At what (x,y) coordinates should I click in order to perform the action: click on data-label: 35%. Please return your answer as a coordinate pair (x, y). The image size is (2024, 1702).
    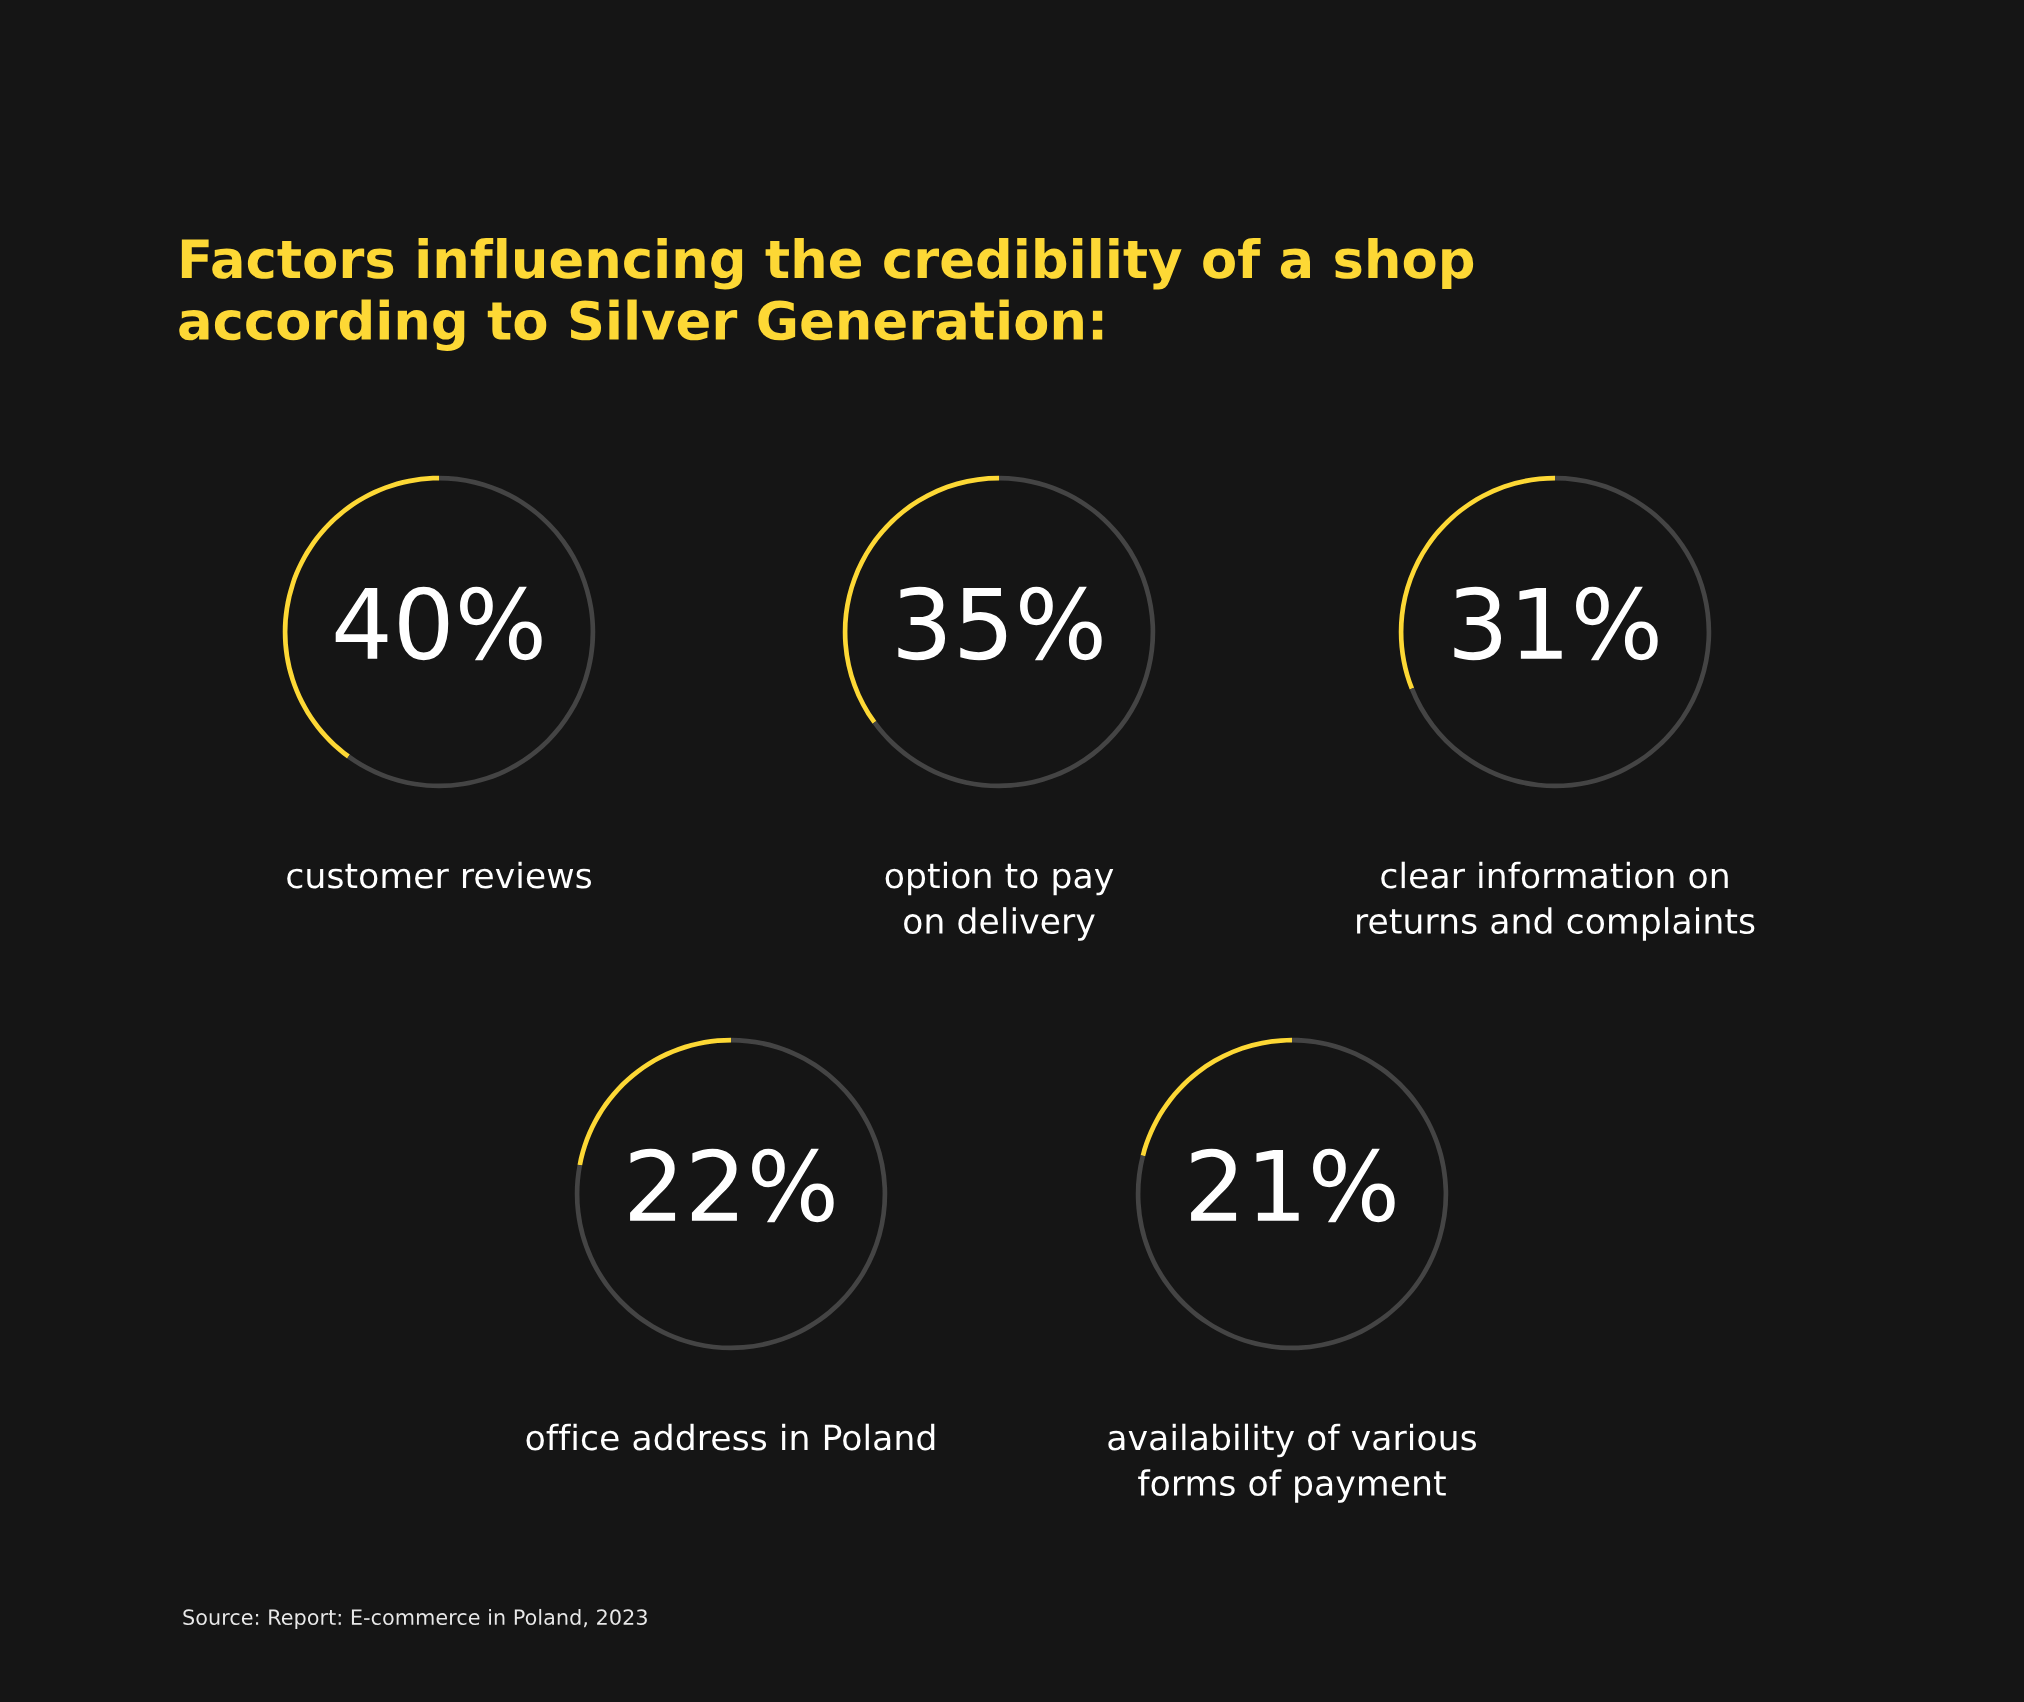
    Looking at the image, I should click on (1000, 623).